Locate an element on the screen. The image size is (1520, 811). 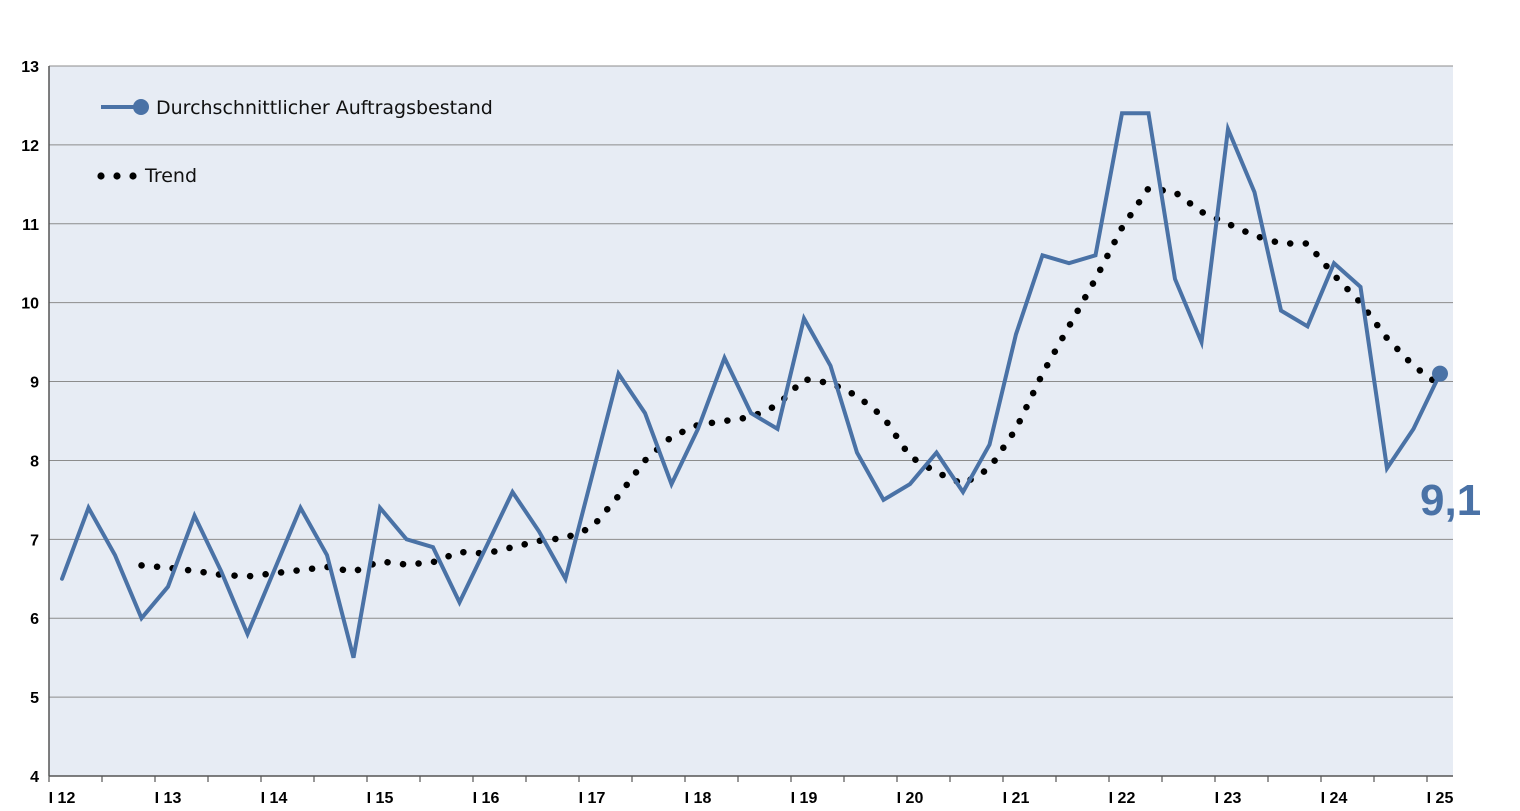
x-tick-label: I 25 is located at coordinates (1440, 798).